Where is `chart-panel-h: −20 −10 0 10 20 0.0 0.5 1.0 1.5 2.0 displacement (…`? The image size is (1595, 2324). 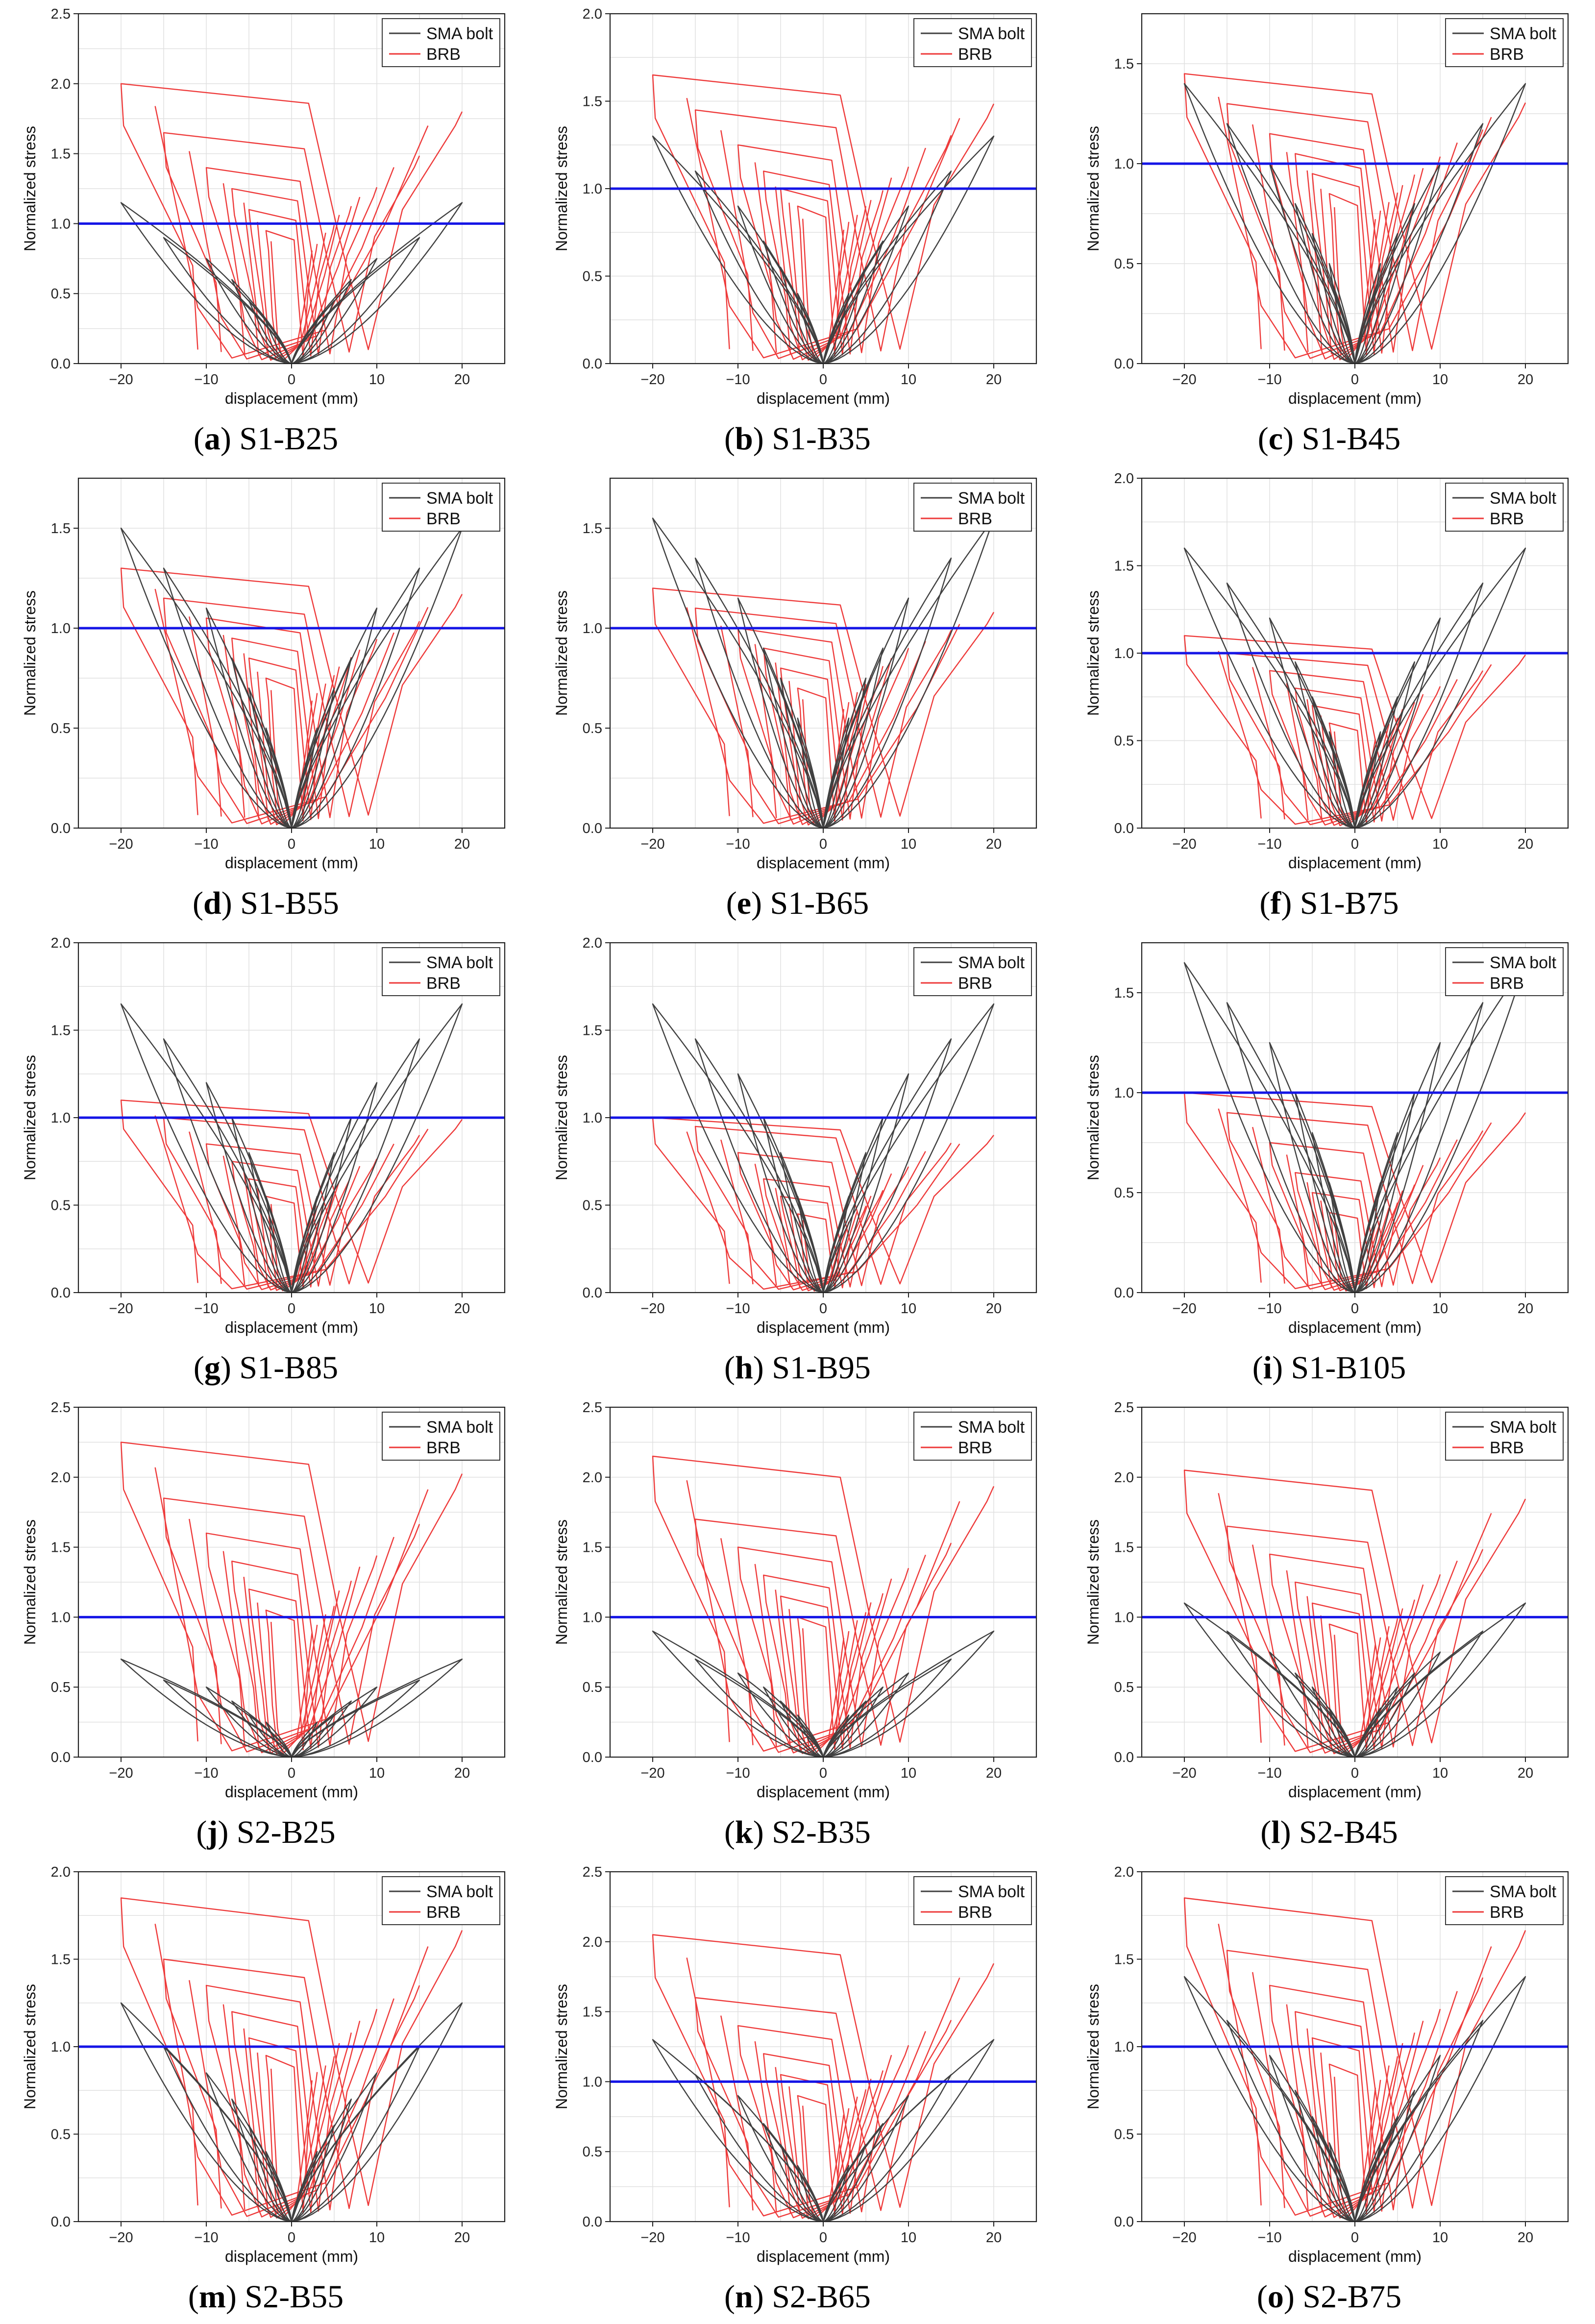
chart-panel-h: −20 −10 0 10 20 0.0 0.5 1.0 1.5 2.0 displacement (… is located at coordinates (797, 1162).